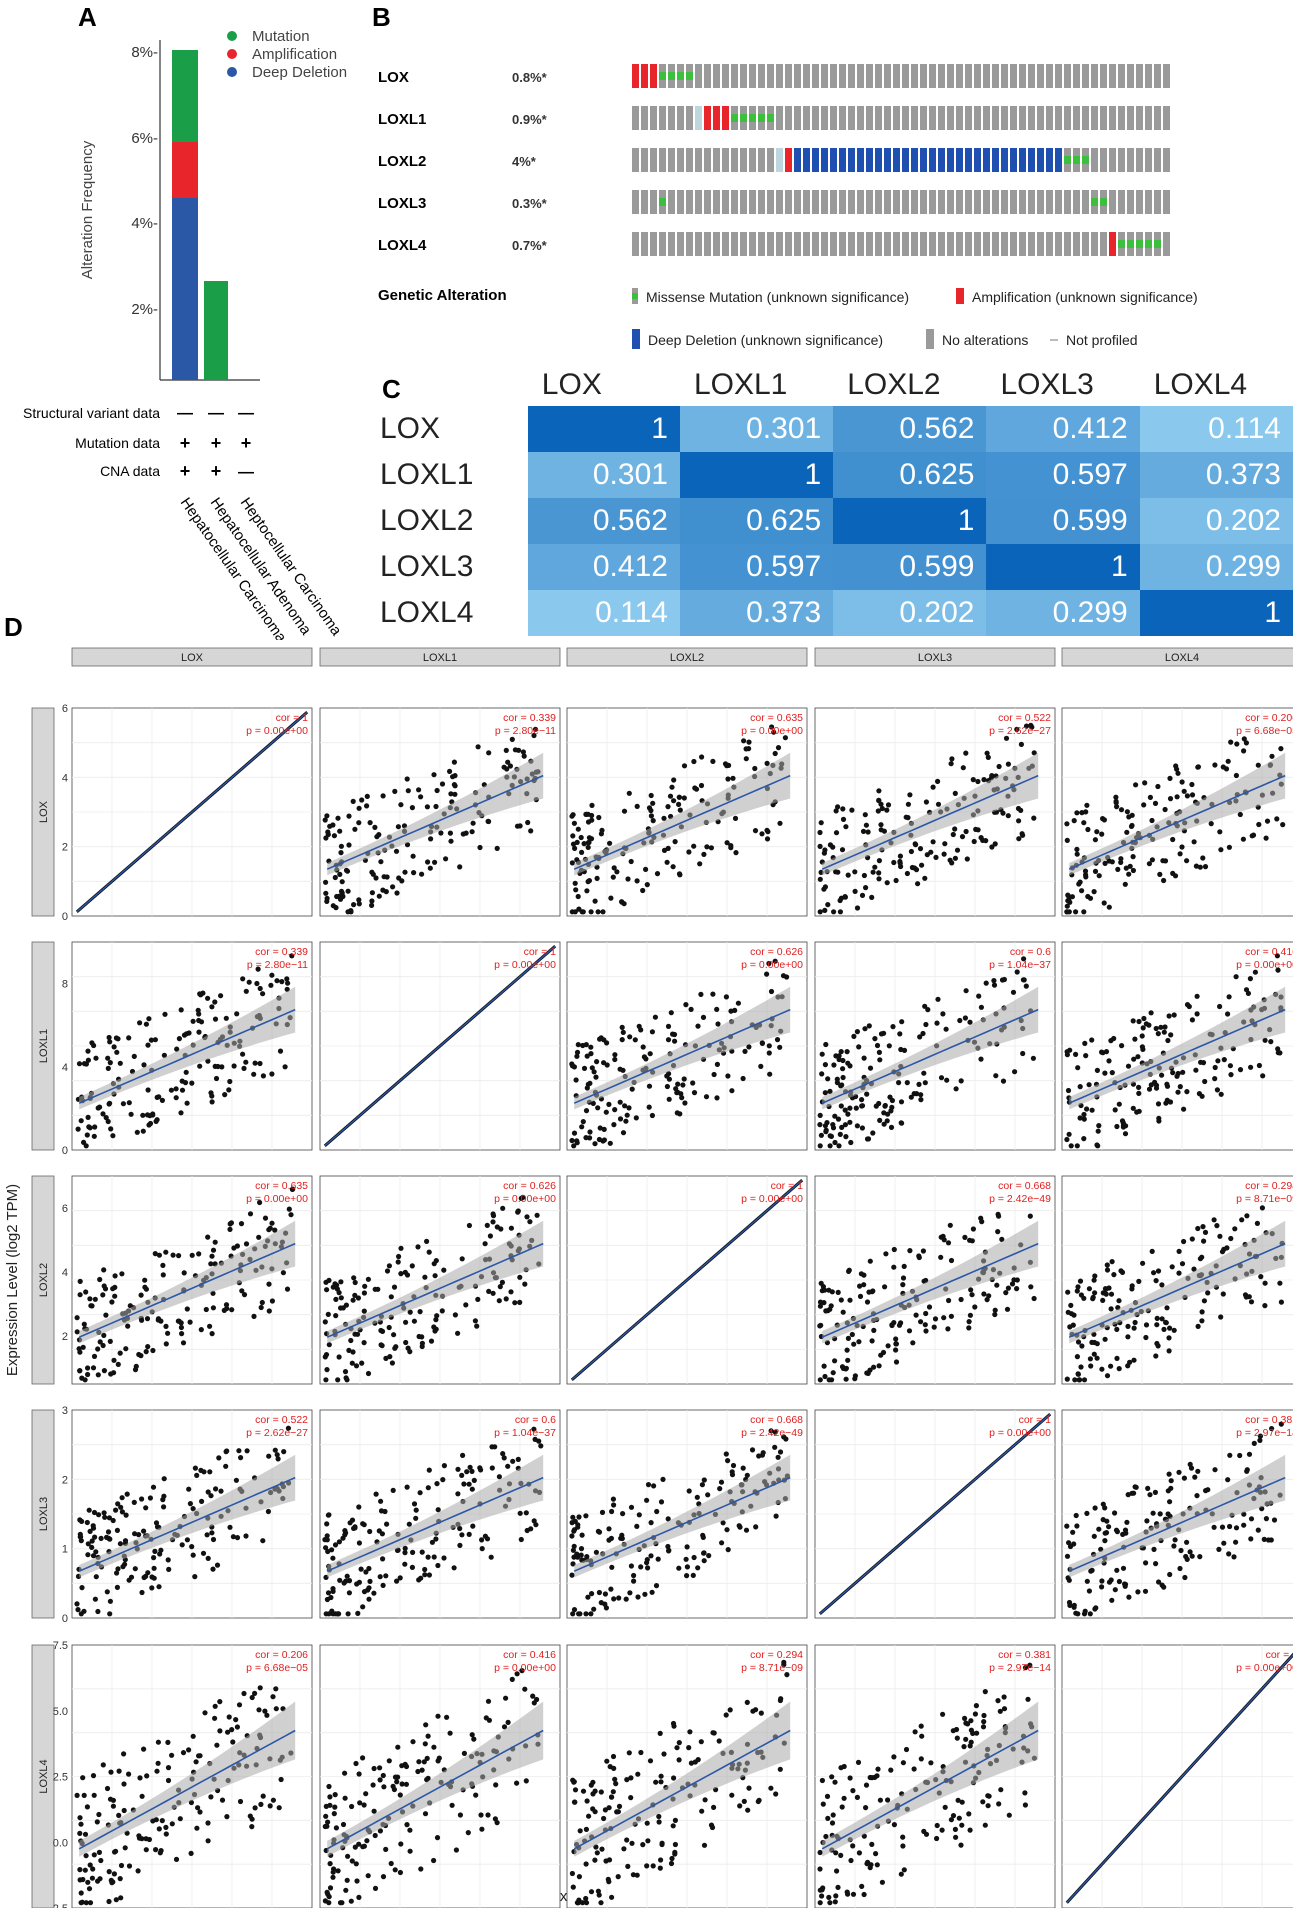 The image size is (1293, 1908). Describe the element at coordinates (525, 1668) in the screenshot. I see `p-value-label: p = 0.00e+00` at that location.